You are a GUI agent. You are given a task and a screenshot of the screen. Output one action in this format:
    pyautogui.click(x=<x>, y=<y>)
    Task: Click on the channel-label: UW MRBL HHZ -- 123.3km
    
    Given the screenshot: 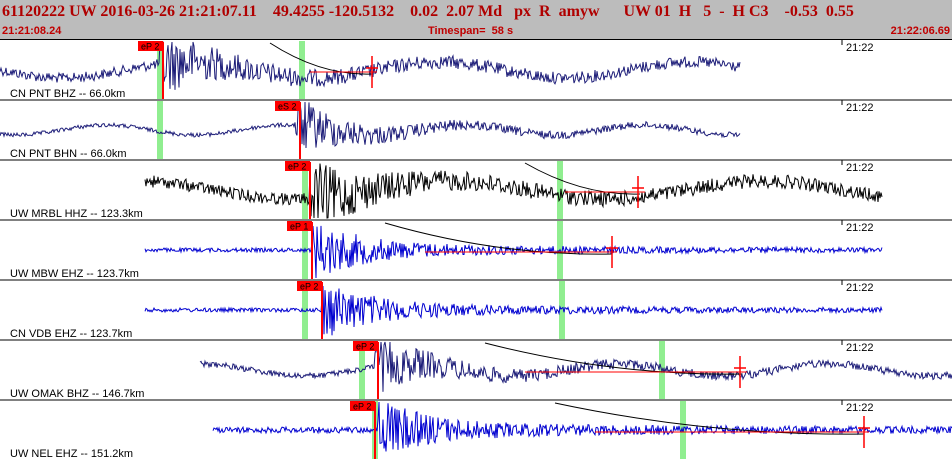 What is the action you would take?
    pyautogui.click(x=76, y=214)
    